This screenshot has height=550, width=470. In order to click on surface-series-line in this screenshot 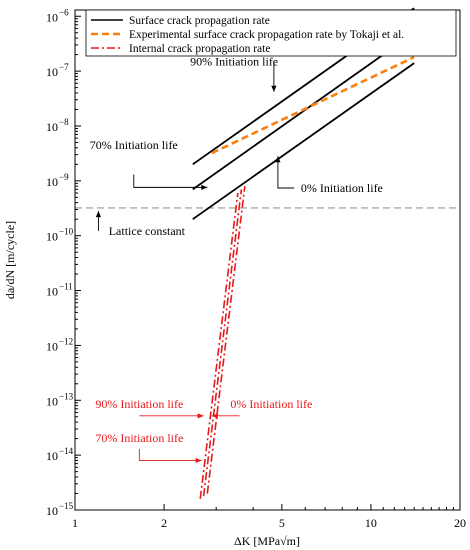, I will do `click(303, 141)`.